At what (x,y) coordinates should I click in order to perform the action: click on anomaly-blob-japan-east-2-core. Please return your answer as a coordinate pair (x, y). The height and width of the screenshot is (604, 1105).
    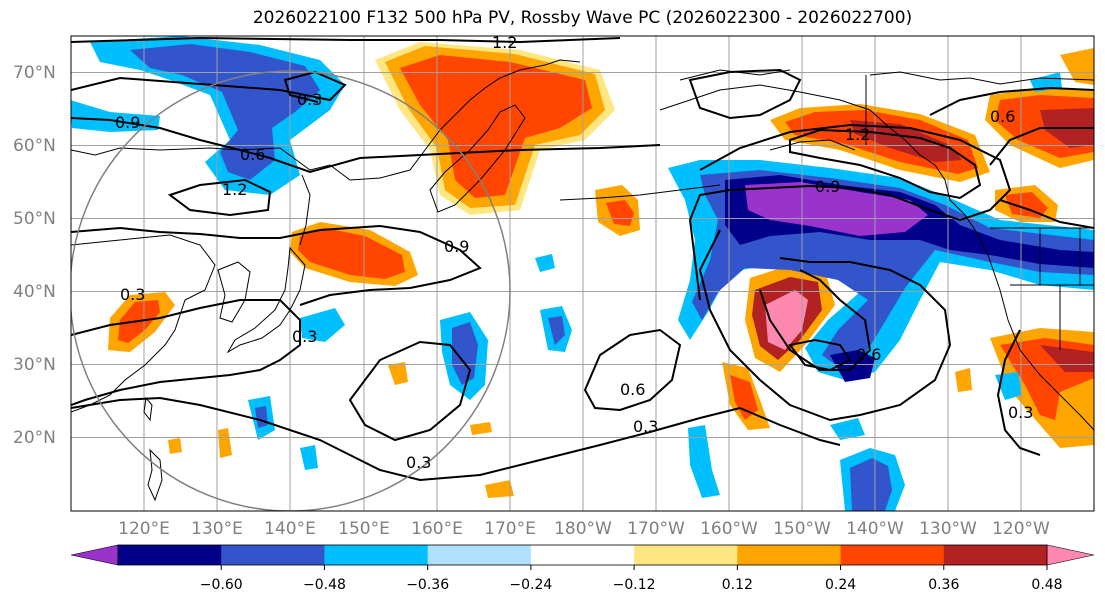
    Looking at the image, I should click on (556, 330).